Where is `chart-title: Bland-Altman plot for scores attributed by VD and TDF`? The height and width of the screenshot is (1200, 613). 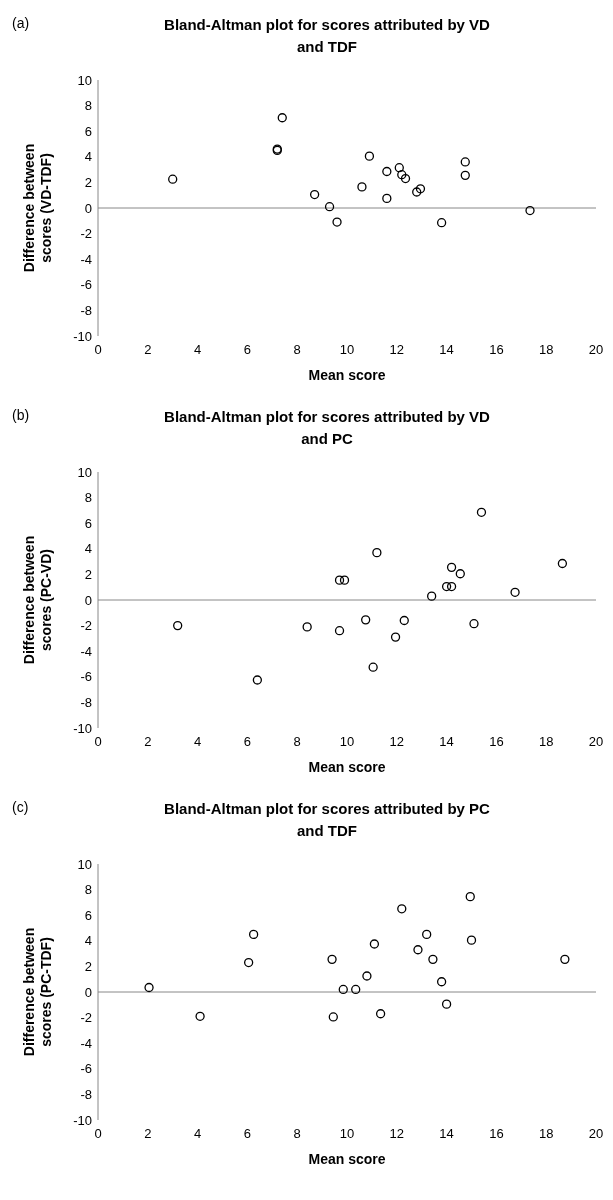
chart-title: Bland-Altman plot for scores attributed by VD and TDF is located at coordinates (327, 35).